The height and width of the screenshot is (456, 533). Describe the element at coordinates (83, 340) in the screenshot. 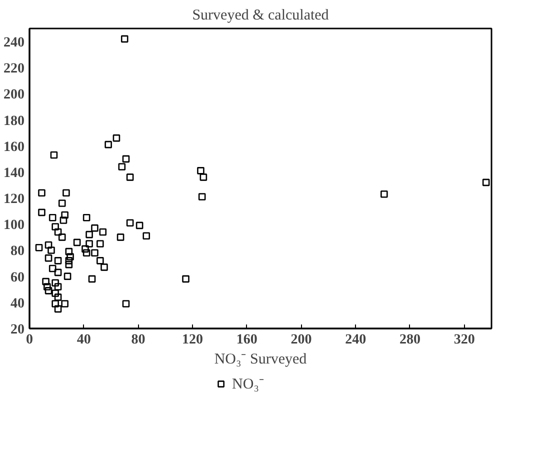

I see `x-tick-label: 40` at that location.